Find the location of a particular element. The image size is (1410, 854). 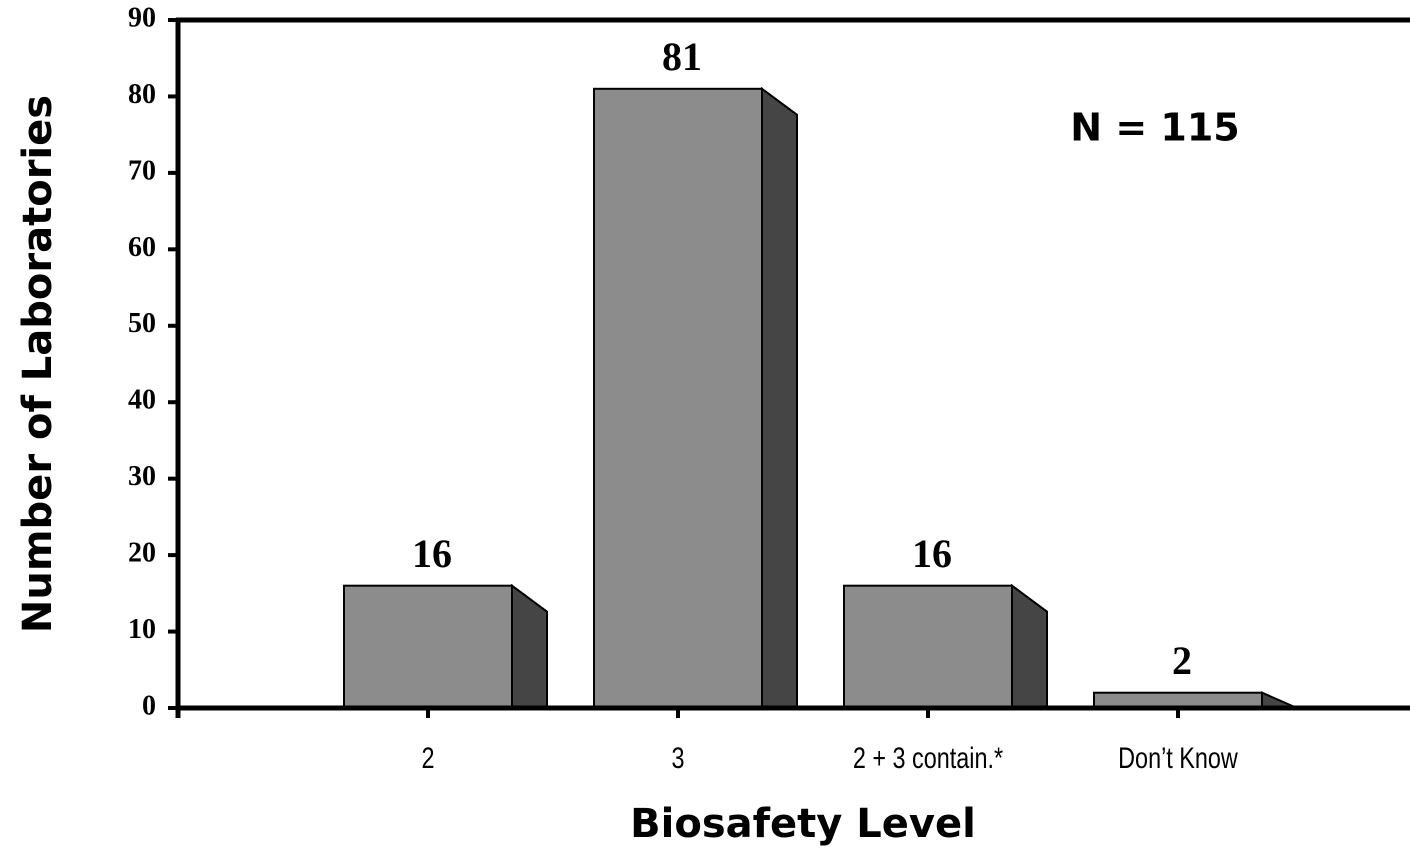

y-tick-label: 70 is located at coordinates (142, 170).